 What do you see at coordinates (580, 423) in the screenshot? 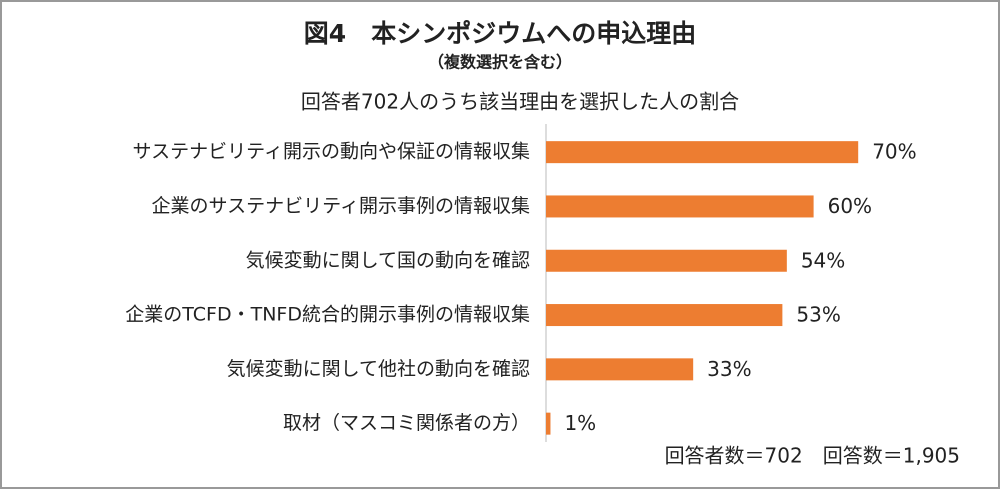
I see `value-label: 1%` at bounding box center [580, 423].